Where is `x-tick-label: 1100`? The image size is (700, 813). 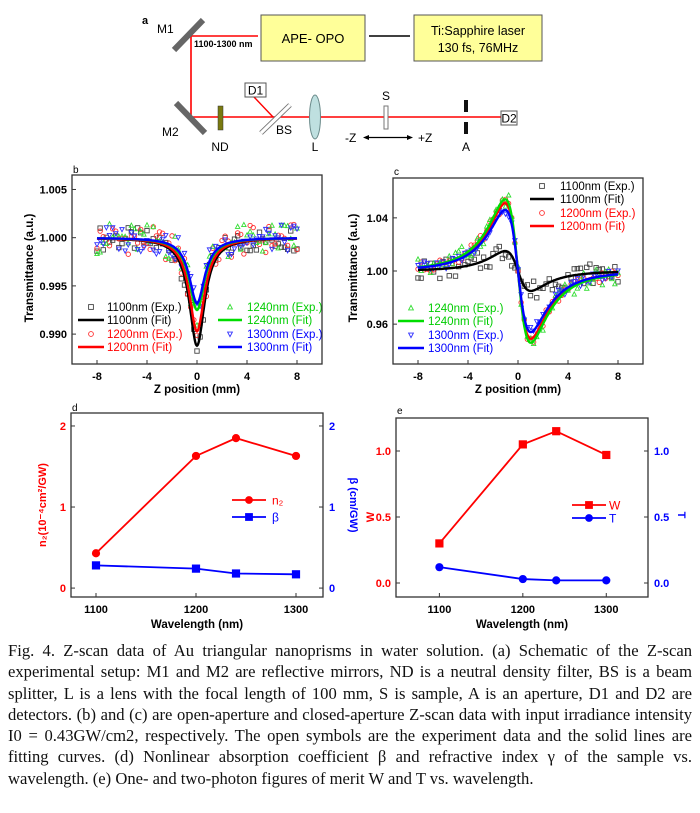
x-tick-label: 1100 is located at coordinates (439, 610).